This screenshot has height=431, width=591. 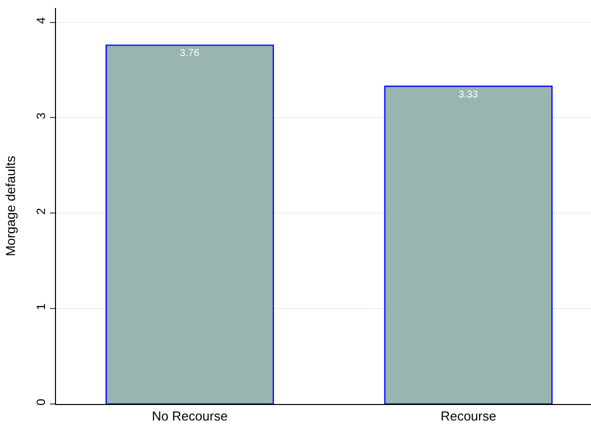 What do you see at coordinates (41, 306) in the screenshot?
I see `y-tick-label: 1` at bounding box center [41, 306].